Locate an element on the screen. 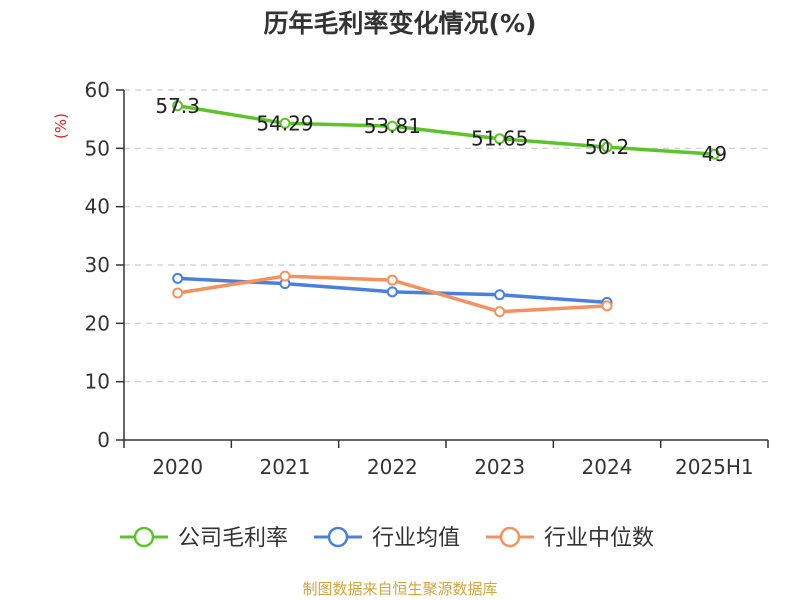 The height and width of the screenshot is (600, 800). y-tick-label: 60 is located at coordinates (97, 90).